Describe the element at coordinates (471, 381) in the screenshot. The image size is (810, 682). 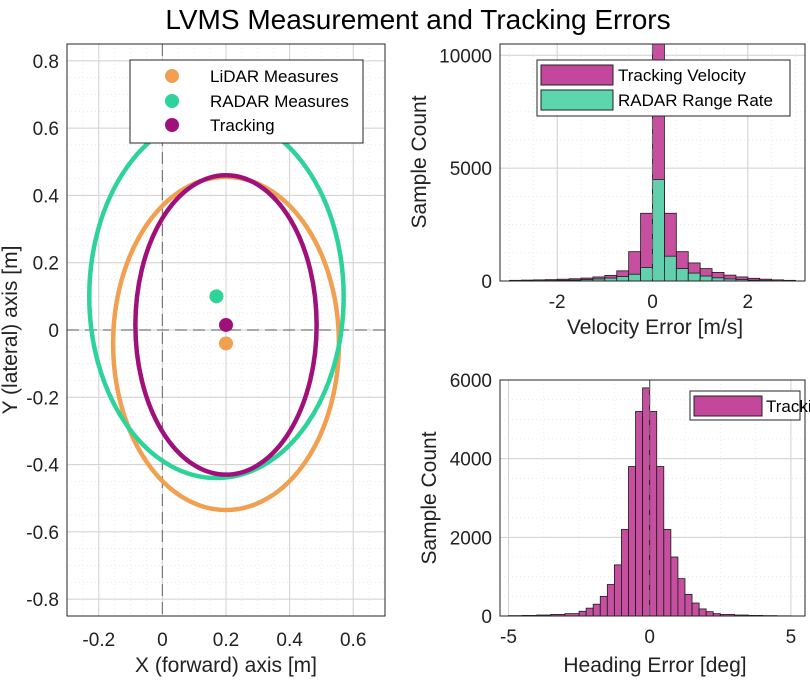
I see `heading-y-tick-label: 6000` at that location.